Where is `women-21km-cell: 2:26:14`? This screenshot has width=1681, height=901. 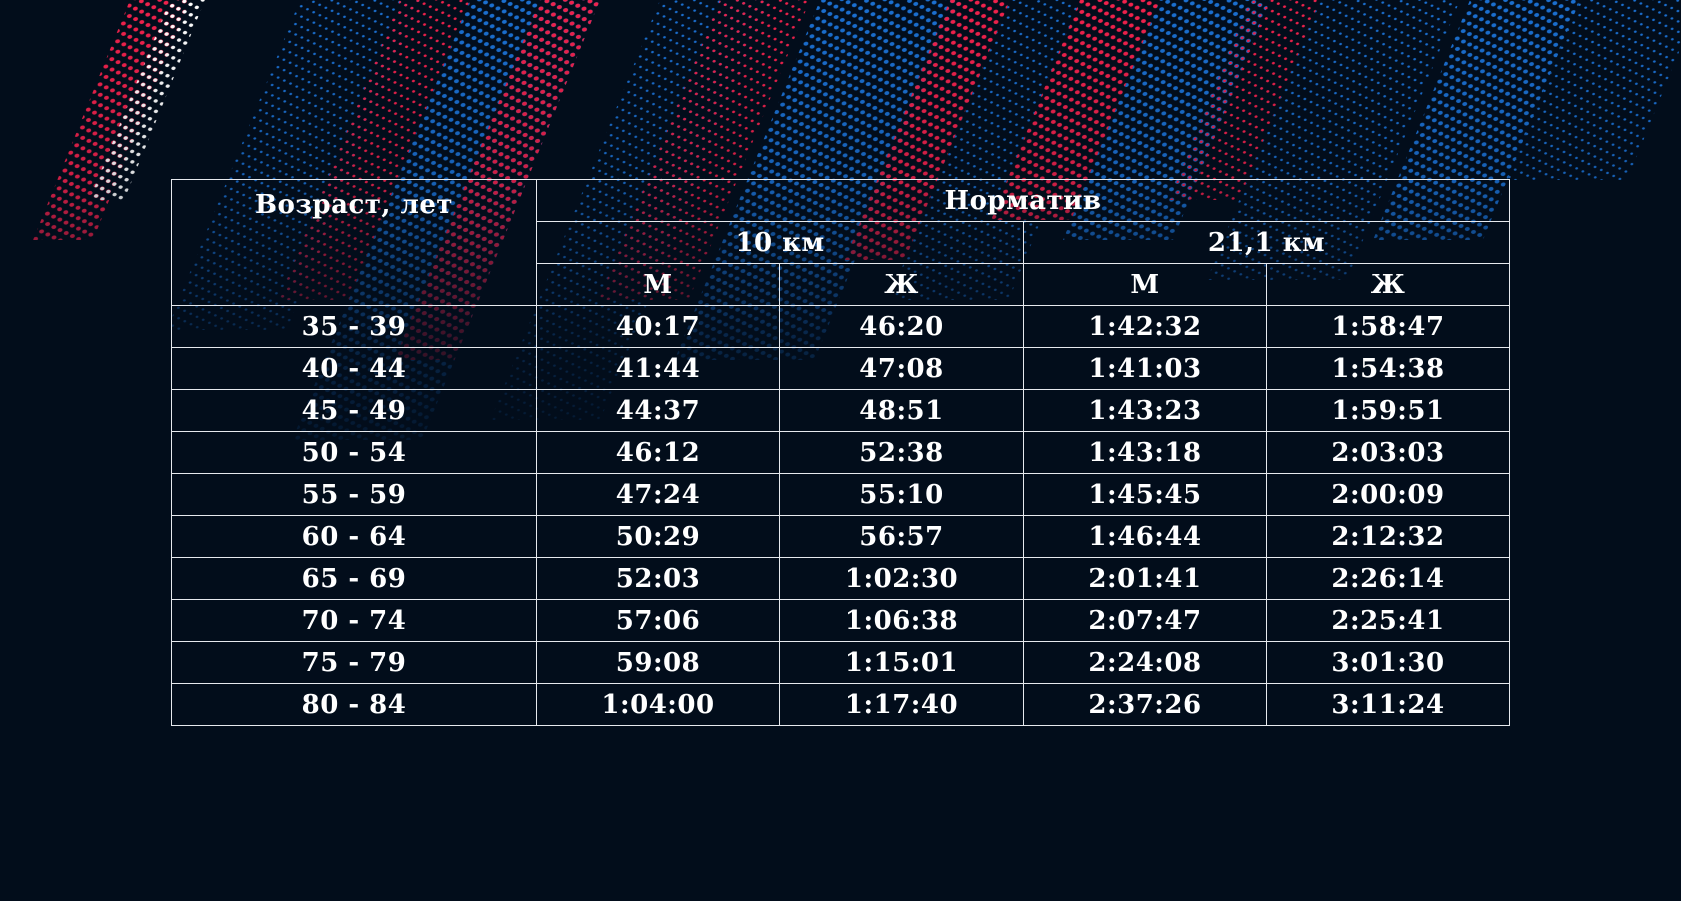
women-21km-cell: 2:26:14 is located at coordinates (1388, 578).